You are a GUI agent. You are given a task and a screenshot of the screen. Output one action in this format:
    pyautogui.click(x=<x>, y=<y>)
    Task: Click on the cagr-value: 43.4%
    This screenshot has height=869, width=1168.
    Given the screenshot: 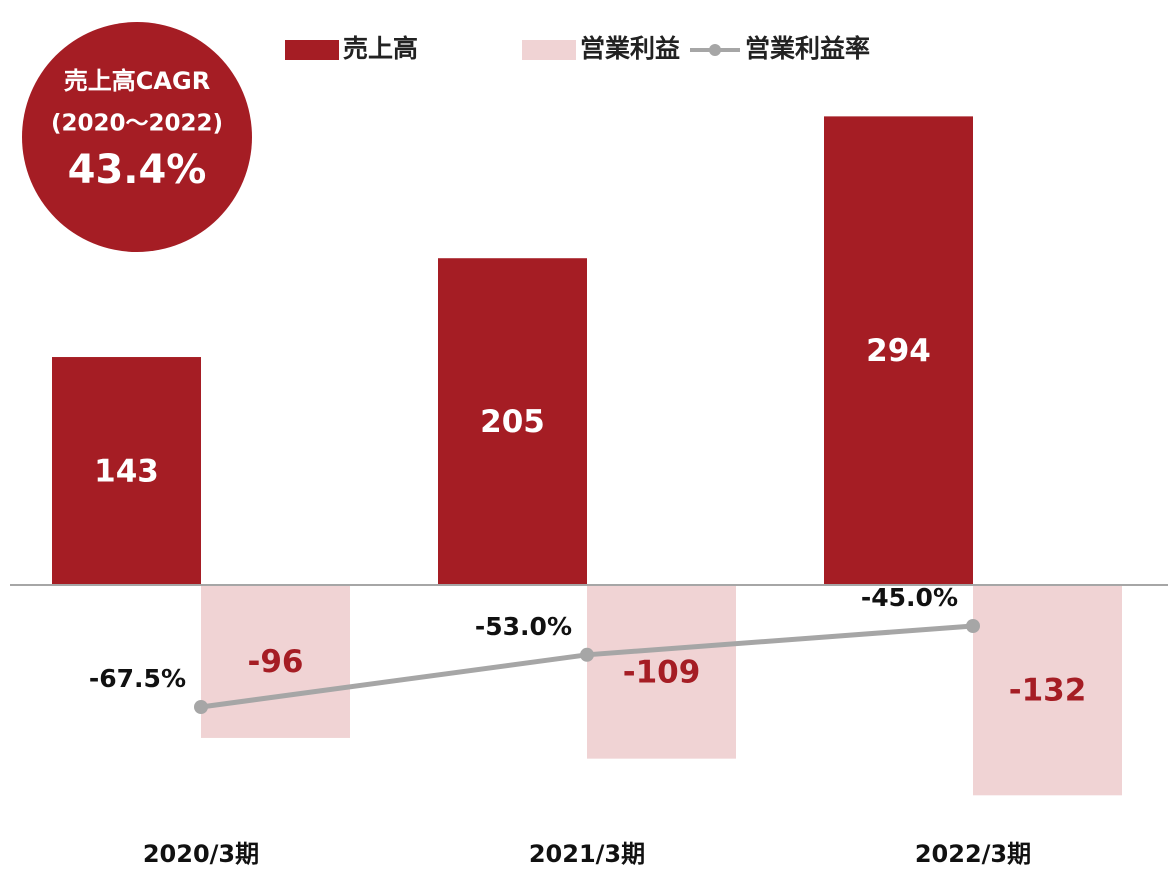 What is the action you would take?
    pyautogui.click(x=137, y=170)
    